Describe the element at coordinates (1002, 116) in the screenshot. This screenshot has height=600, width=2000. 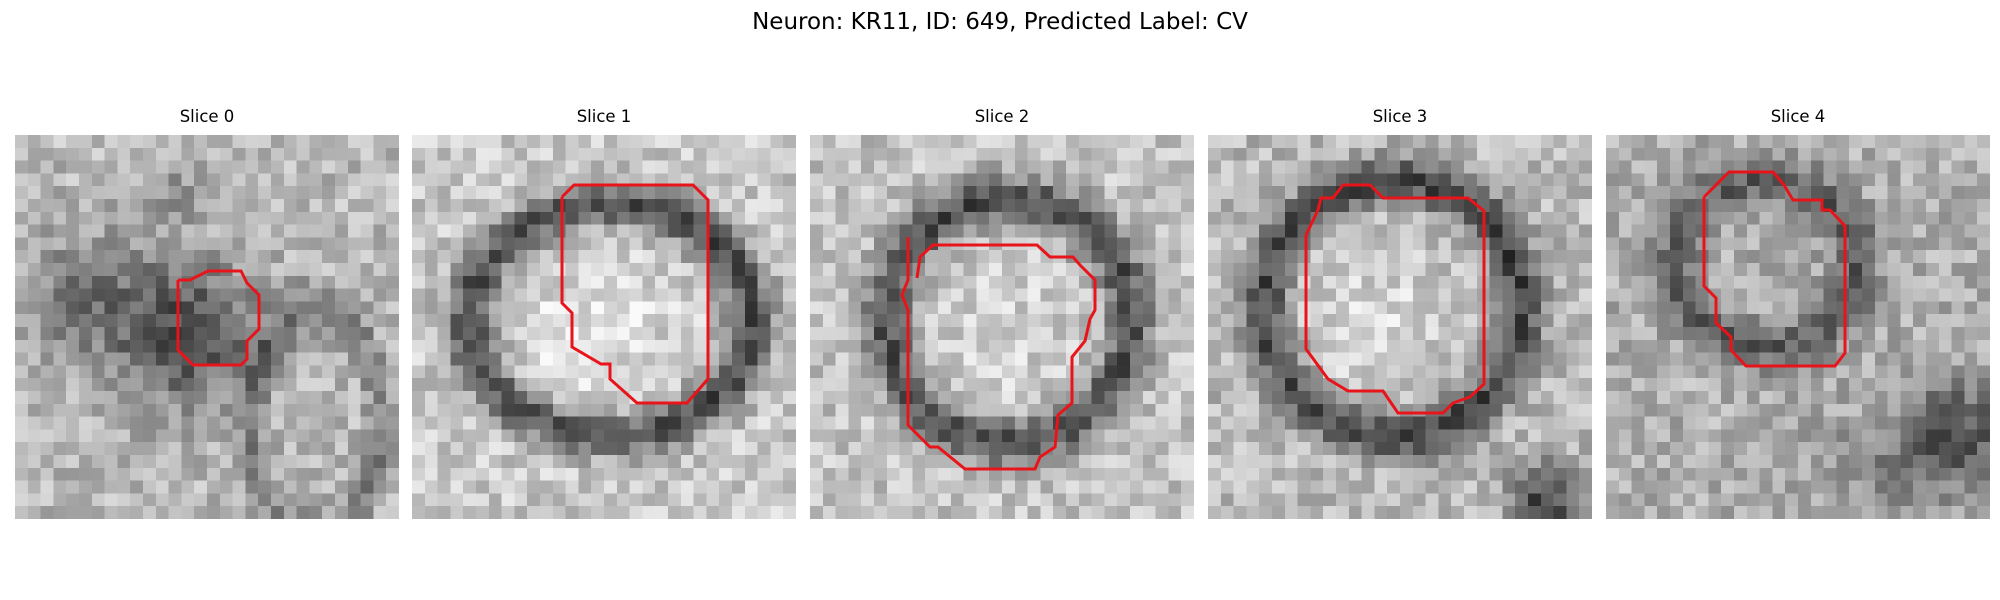
I see `slice-title: Slice 2` at that location.